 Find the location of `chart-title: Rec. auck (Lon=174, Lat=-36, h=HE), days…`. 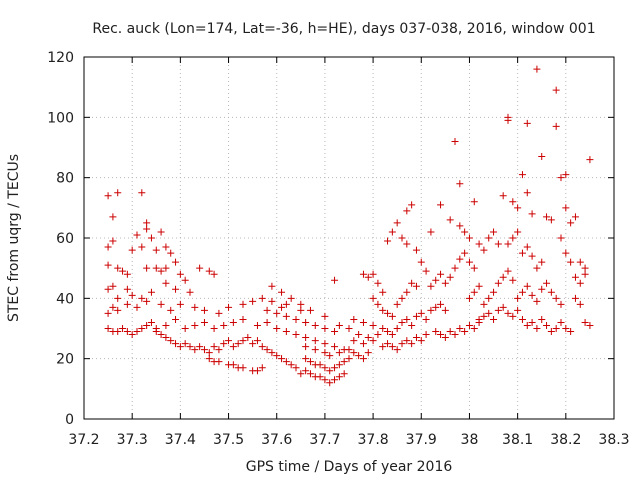

chart-title: Rec. auck (Lon=174, Lat=-36, h=HE), days… is located at coordinates (343, 29).